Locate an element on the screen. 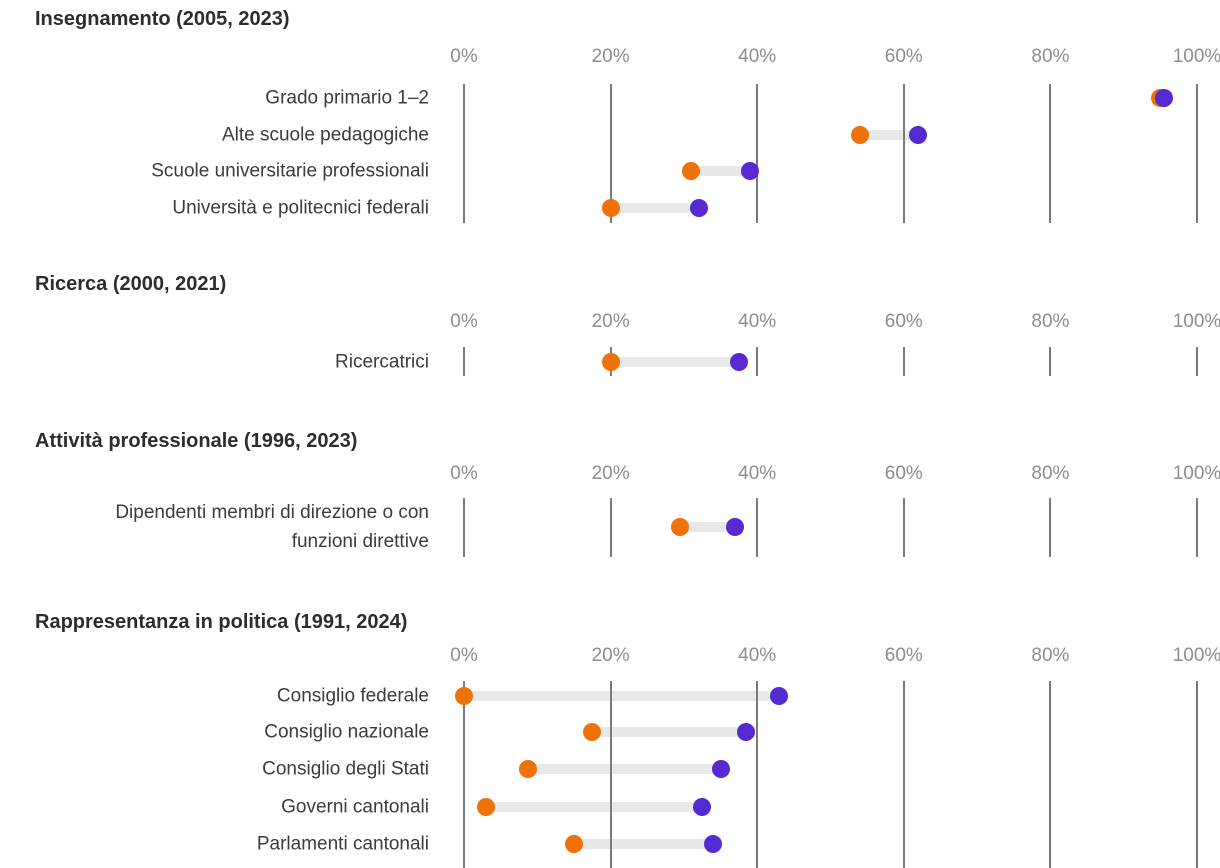  row-label: Grado primario 1–2 is located at coordinates (347, 98).